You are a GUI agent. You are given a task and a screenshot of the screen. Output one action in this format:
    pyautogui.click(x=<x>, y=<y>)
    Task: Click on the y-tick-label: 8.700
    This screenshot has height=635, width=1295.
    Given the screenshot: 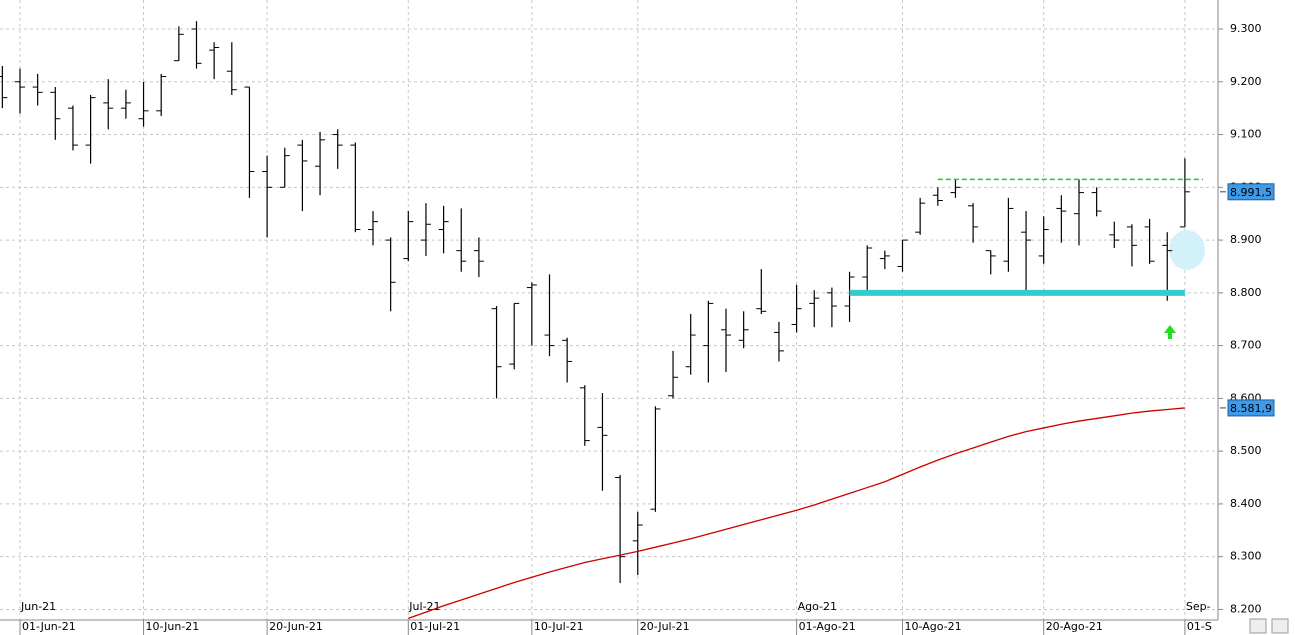 What is the action you would take?
    pyautogui.click(x=1246, y=345)
    